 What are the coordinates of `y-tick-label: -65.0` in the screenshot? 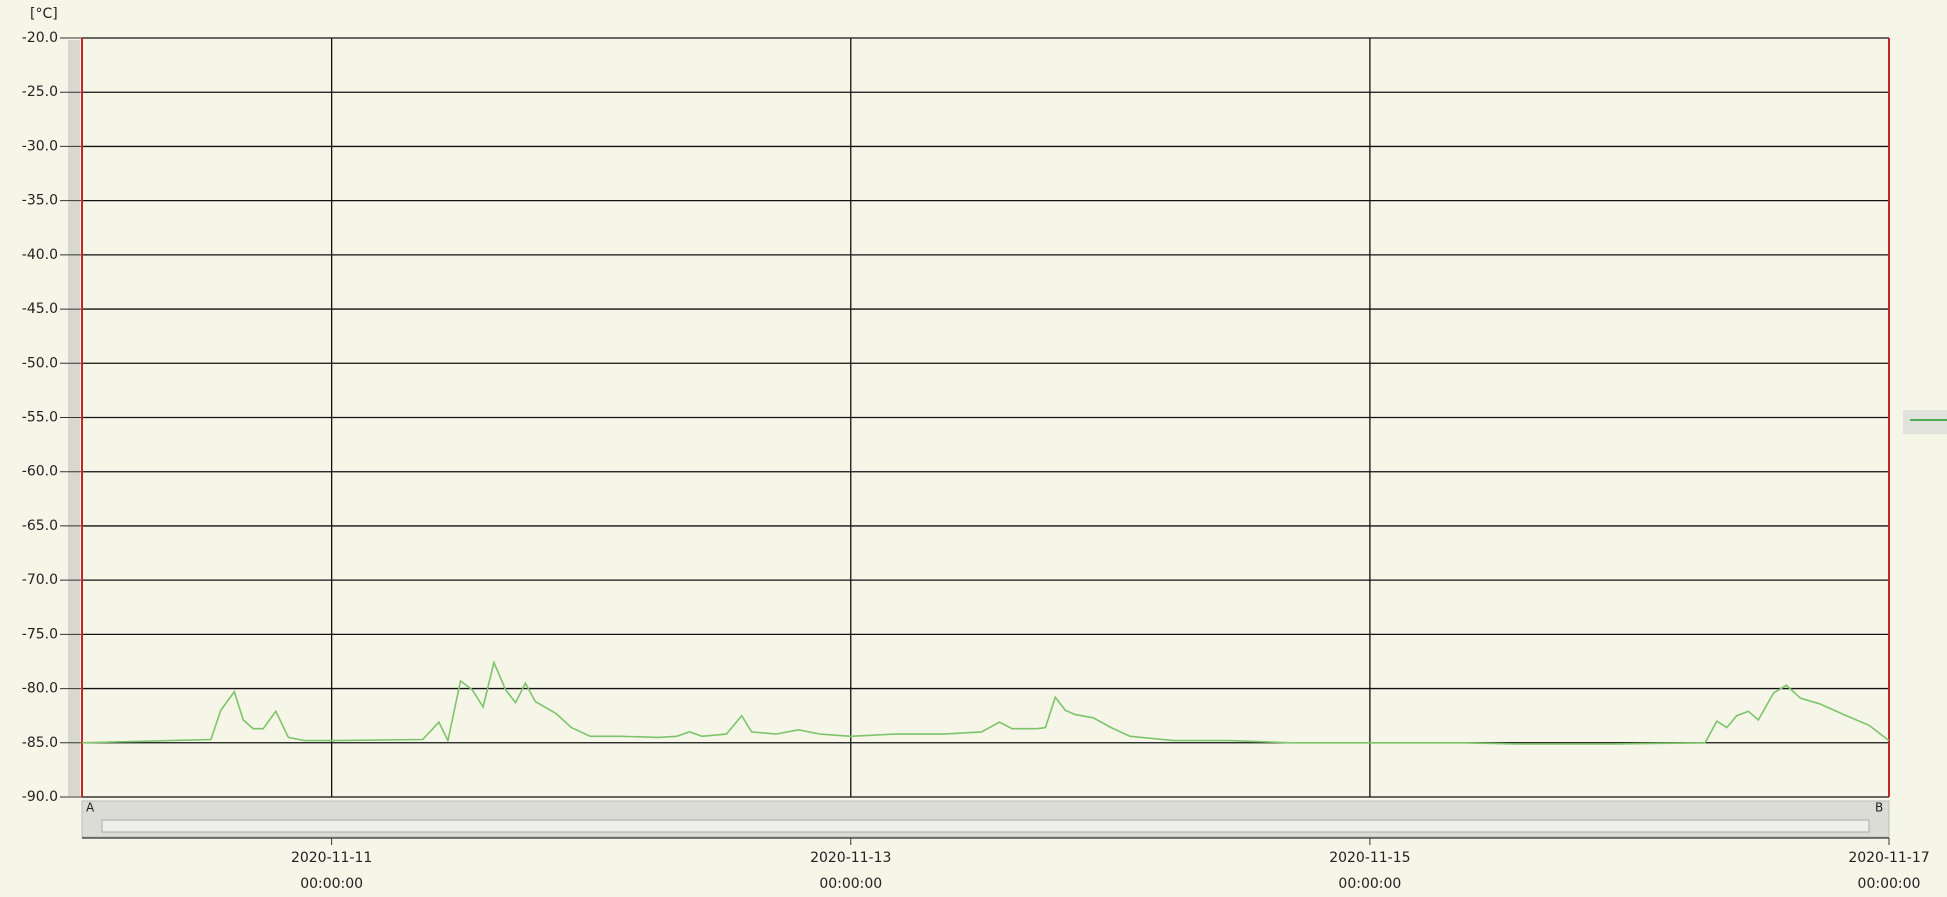 It's located at (40, 526).